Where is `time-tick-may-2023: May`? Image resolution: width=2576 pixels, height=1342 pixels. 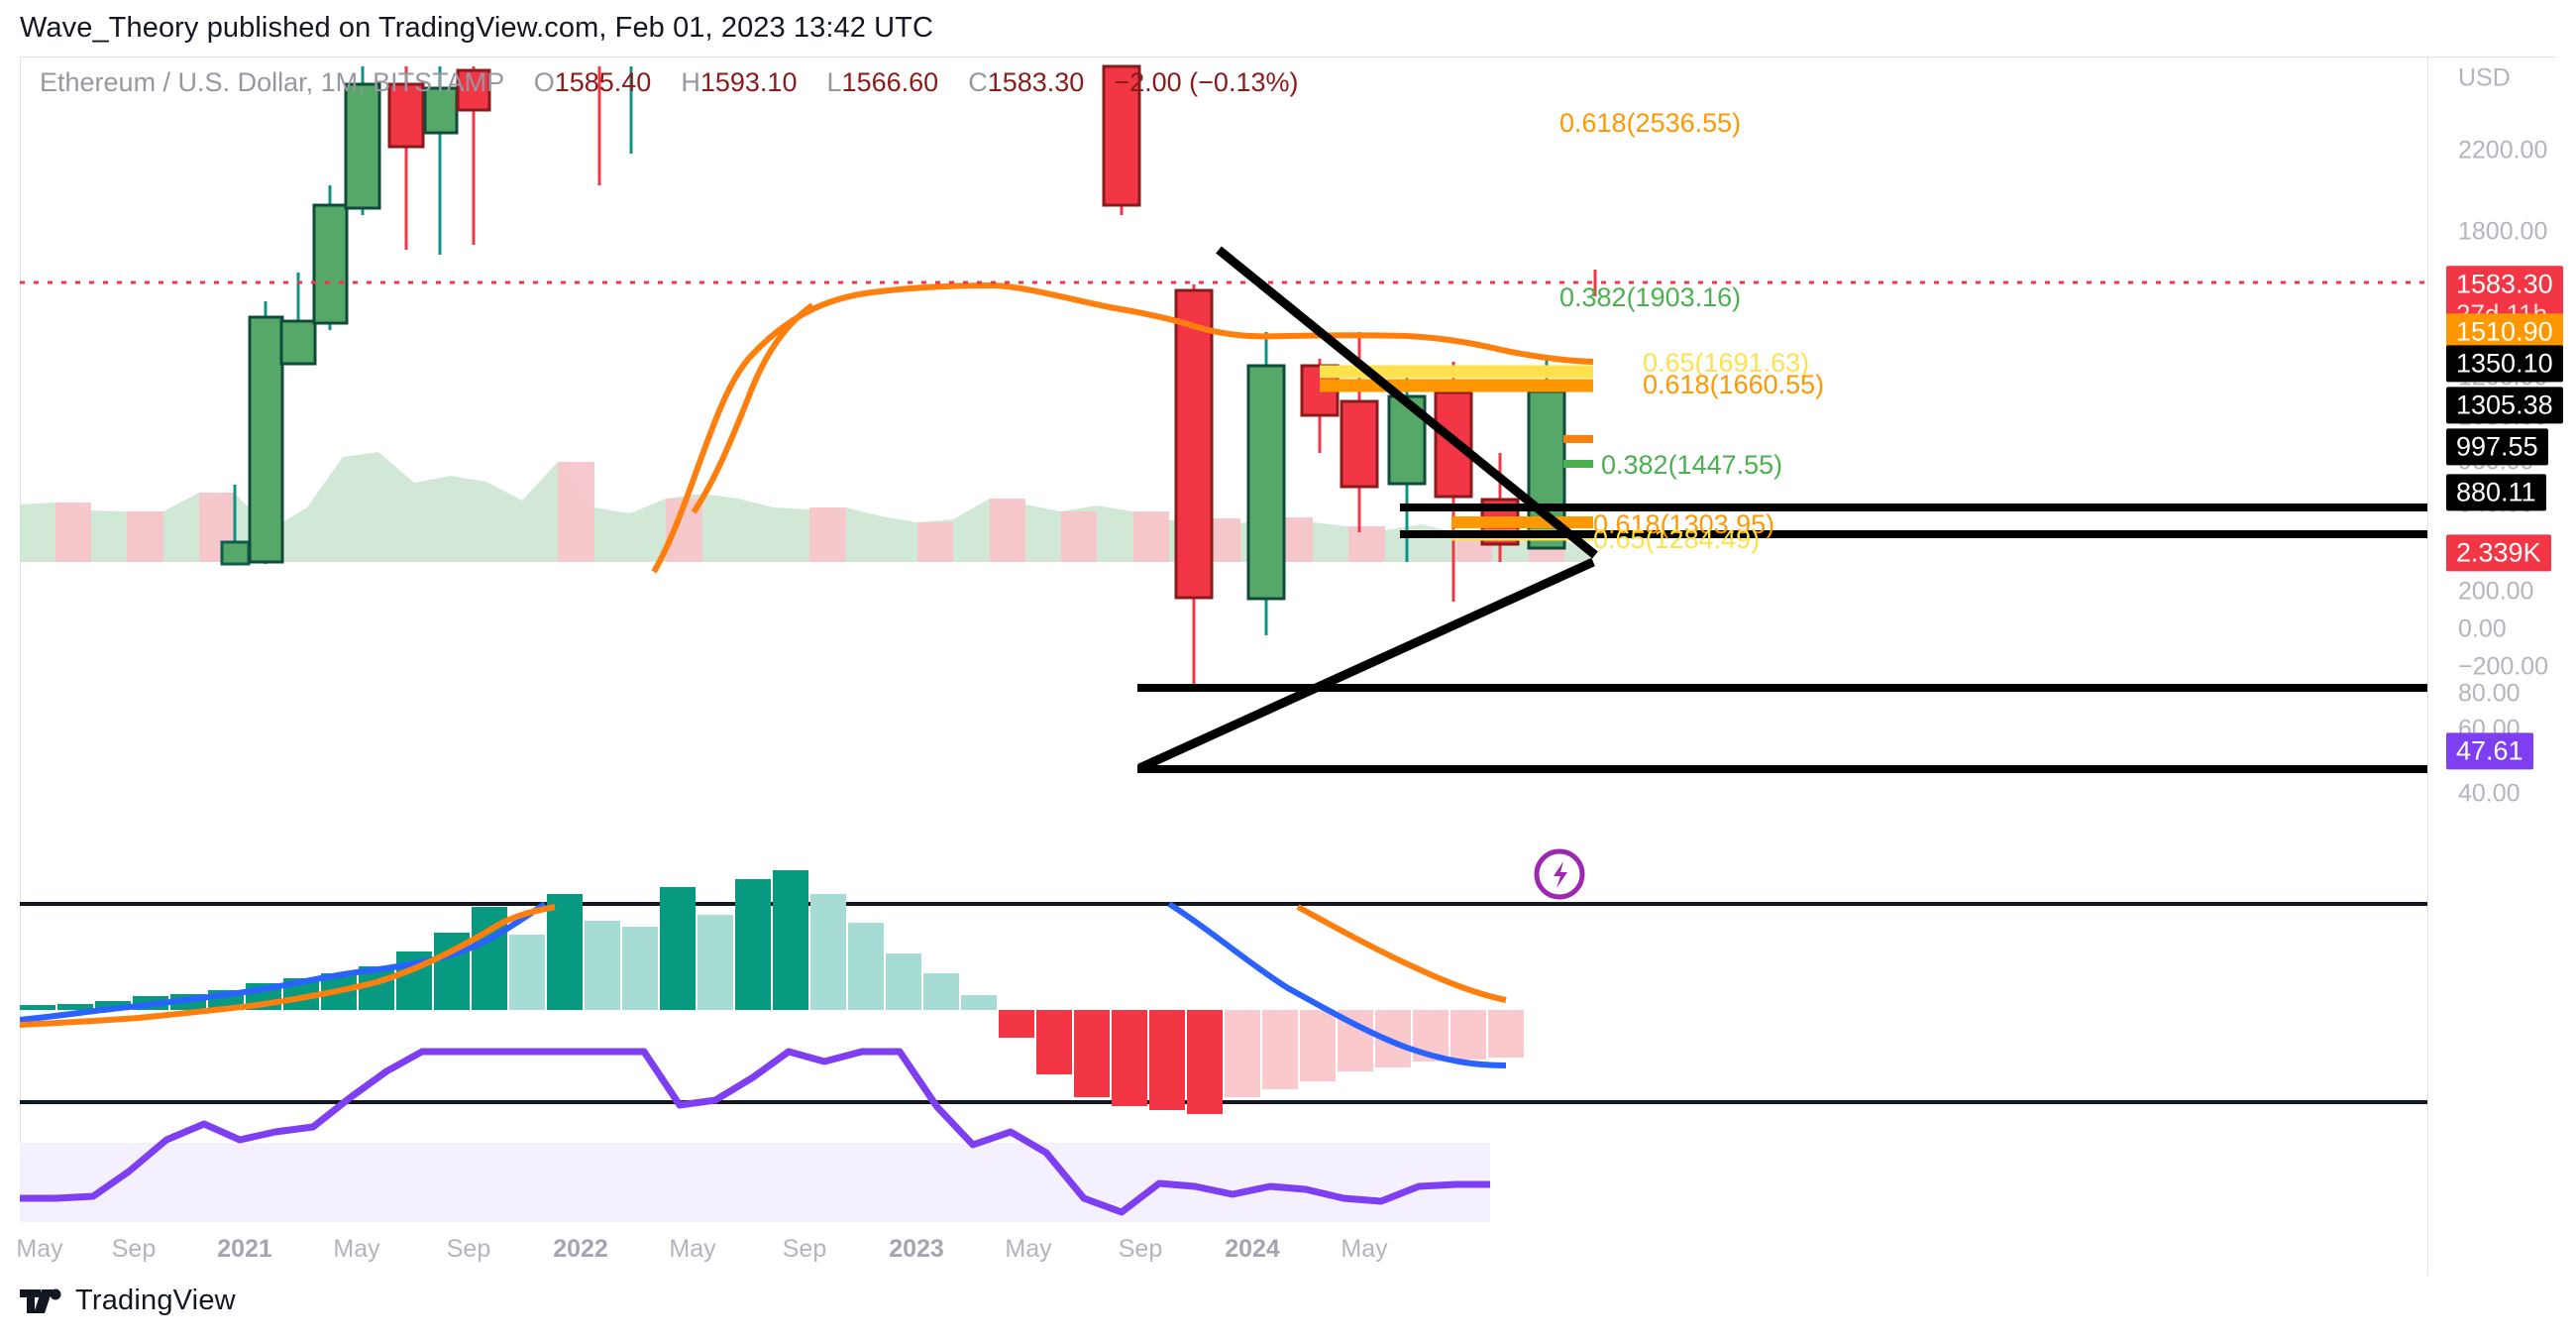 time-tick-may-2023: May is located at coordinates (1028, 1249).